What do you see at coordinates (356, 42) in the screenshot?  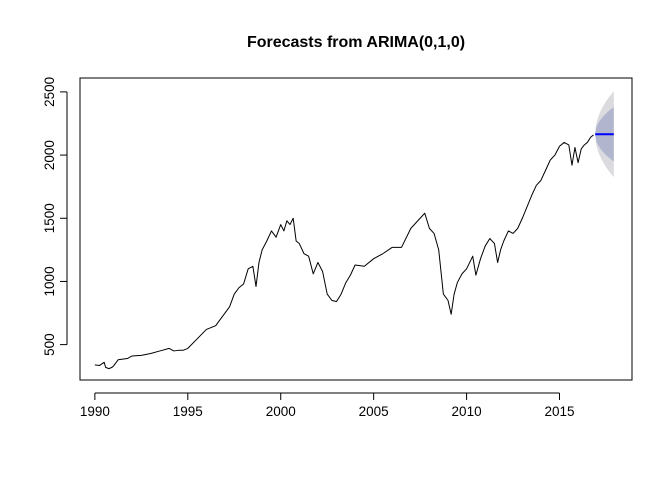 I see `chart-title: Forecasts from ARIMA(0,1,0)` at bounding box center [356, 42].